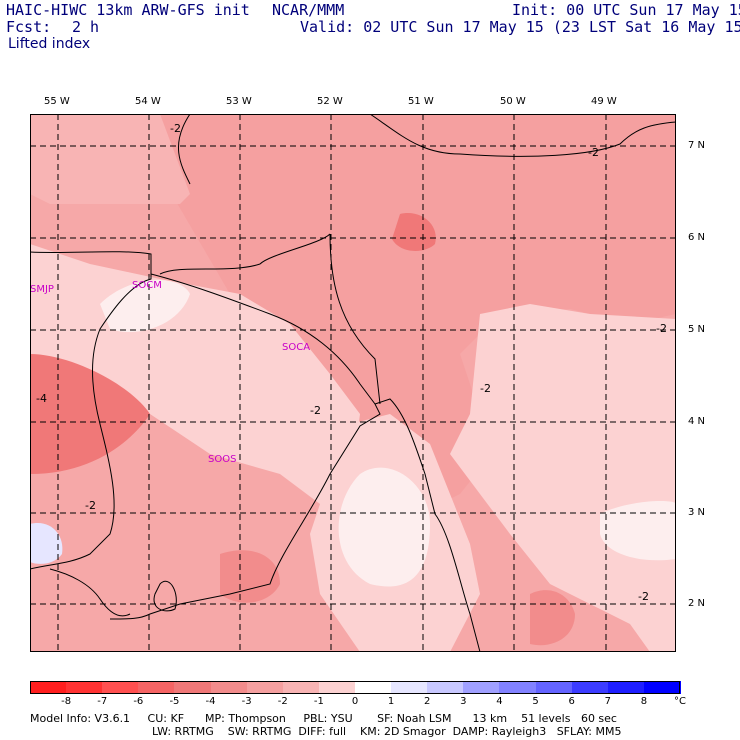  Describe the element at coordinates (308, 10) in the screenshot. I see `org-label: NCAR/MMM` at that location.